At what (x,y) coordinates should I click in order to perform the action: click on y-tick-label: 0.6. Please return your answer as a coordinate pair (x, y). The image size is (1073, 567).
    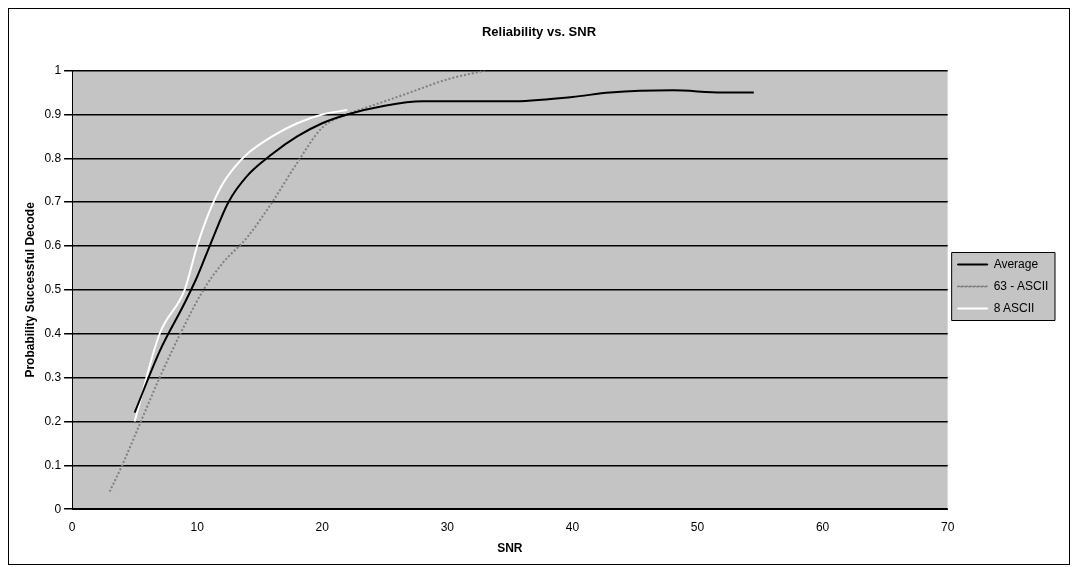
    Looking at the image, I should click on (53, 245).